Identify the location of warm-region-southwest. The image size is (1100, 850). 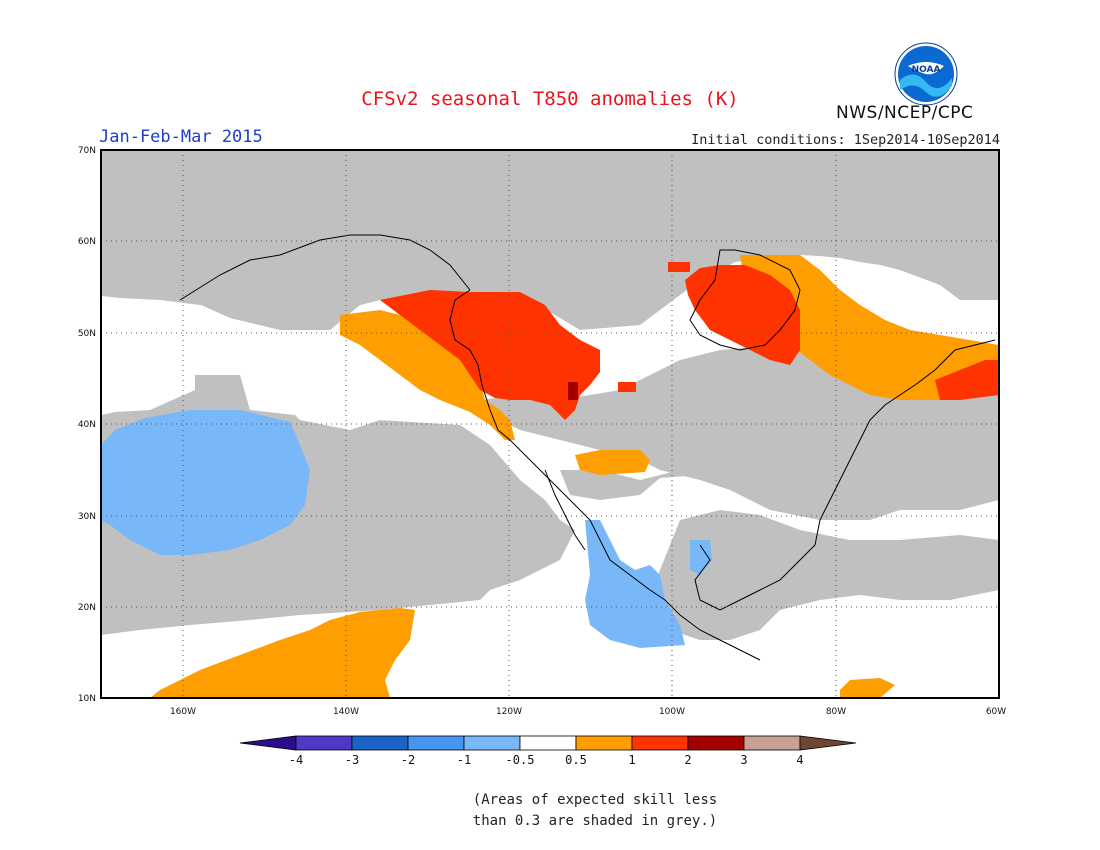
(612, 462).